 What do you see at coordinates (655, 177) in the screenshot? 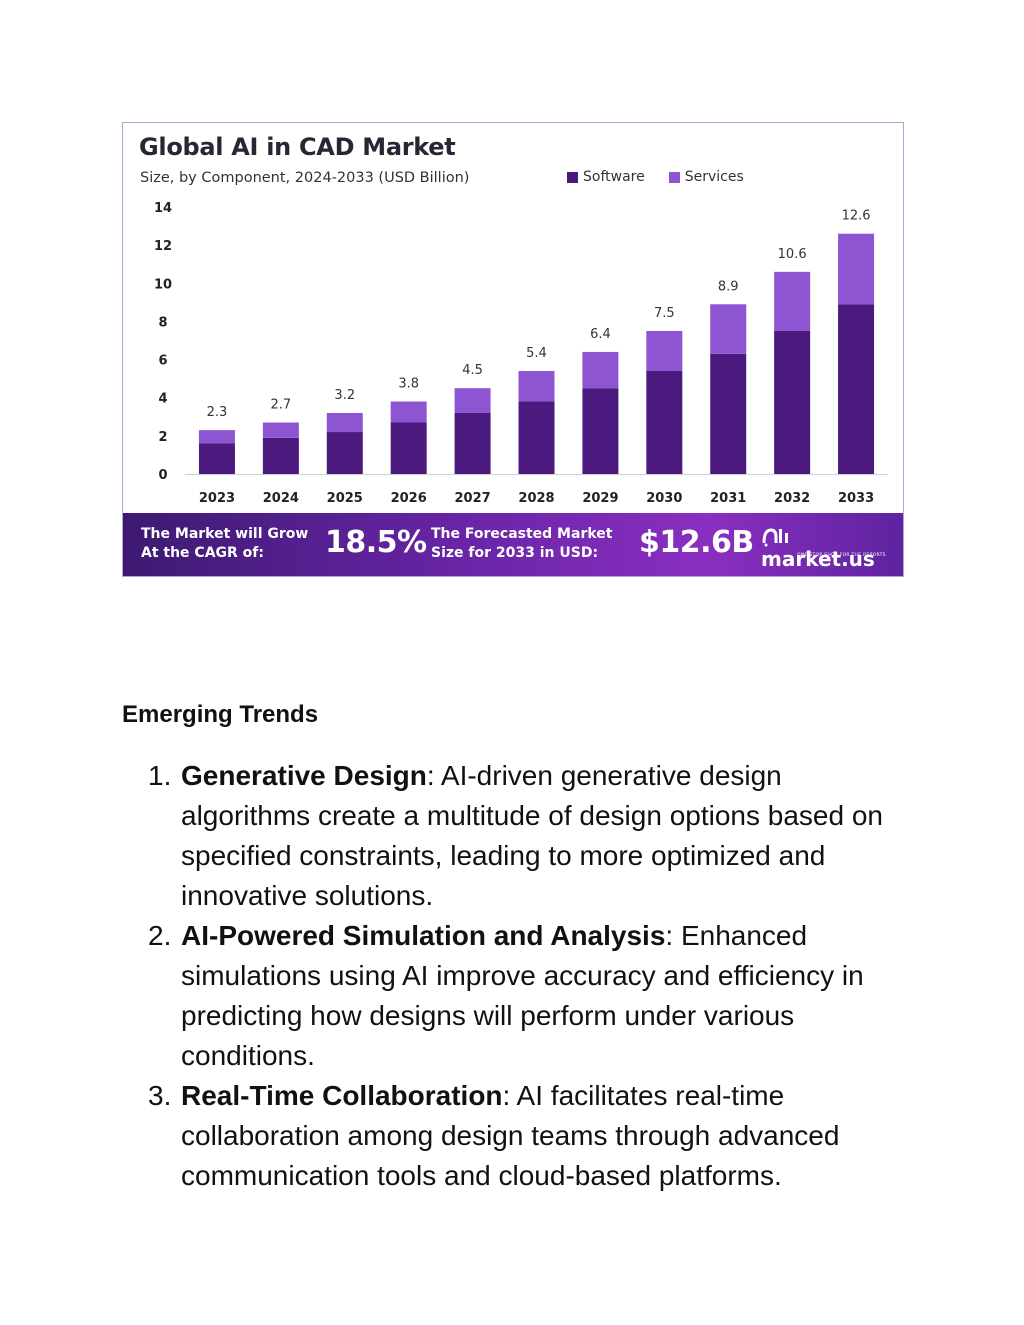
I see `chart-legend: Software Services` at bounding box center [655, 177].